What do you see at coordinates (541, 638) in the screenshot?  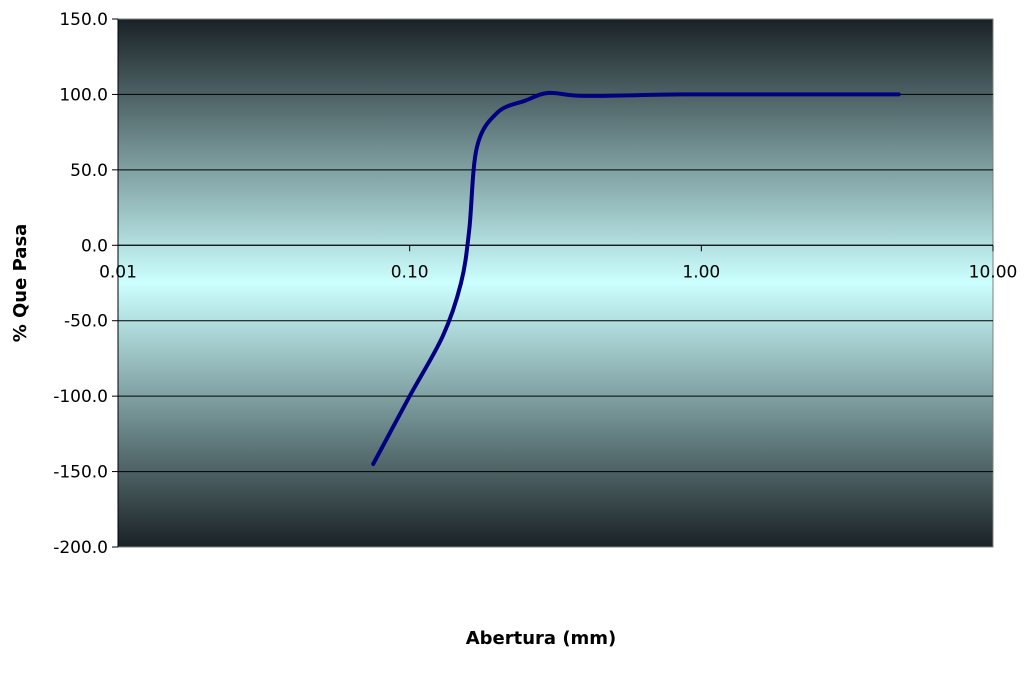 I see `x-axis-title: Abertura (mm)` at bounding box center [541, 638].